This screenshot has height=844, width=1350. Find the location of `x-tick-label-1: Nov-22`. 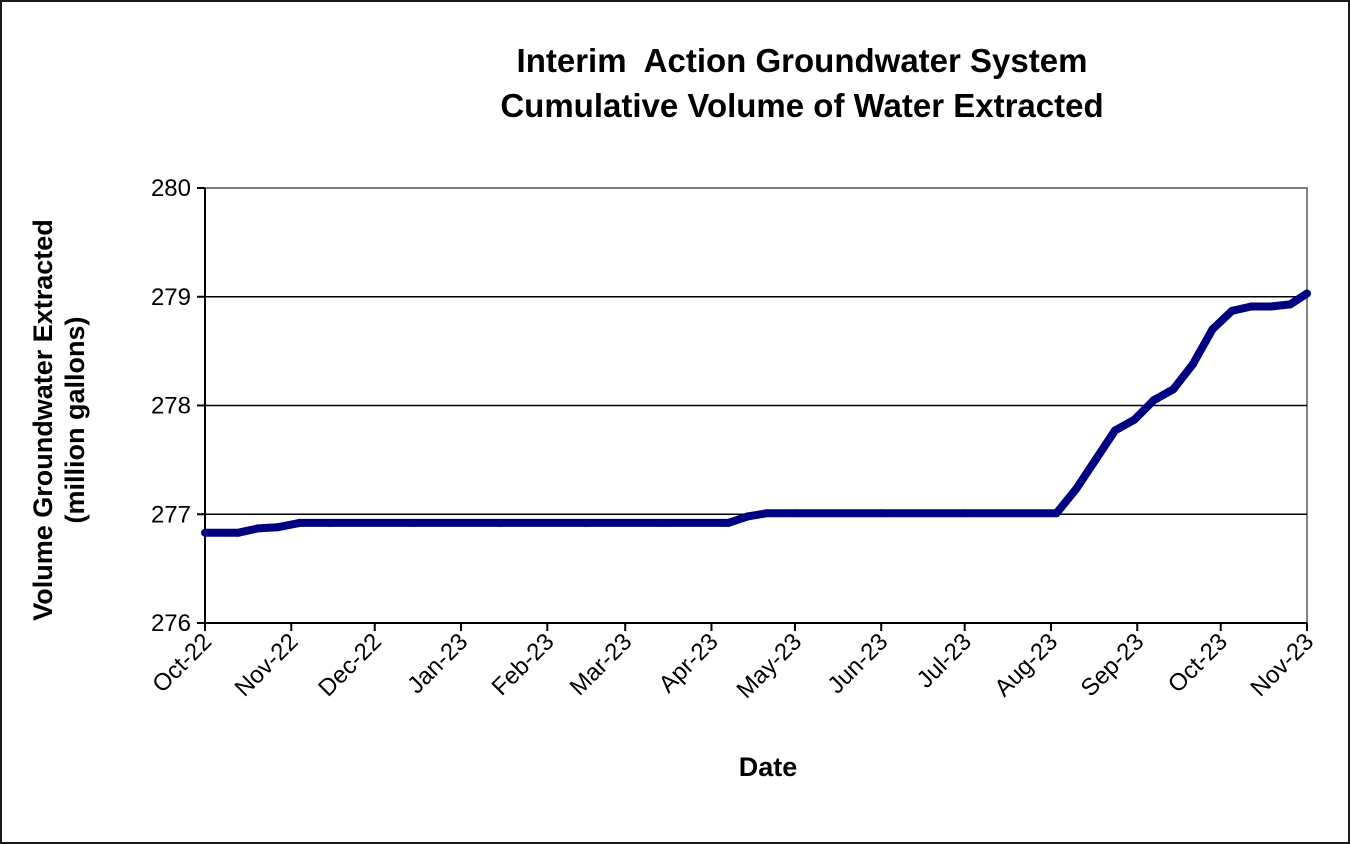

x-tick-label-1: Nov-22 is located at coordinates (267, 665).